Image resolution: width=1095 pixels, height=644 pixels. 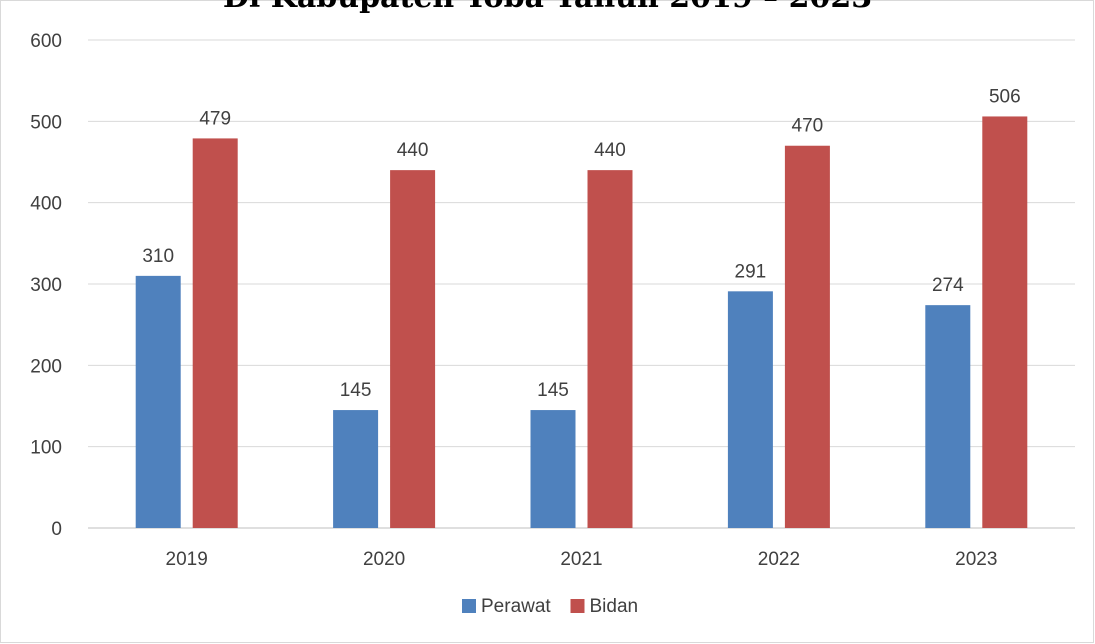 What do you see at coordinates (46, 41) in the screenshot?
I see `y-tick-label: 600` at bounding box center [46, 41].